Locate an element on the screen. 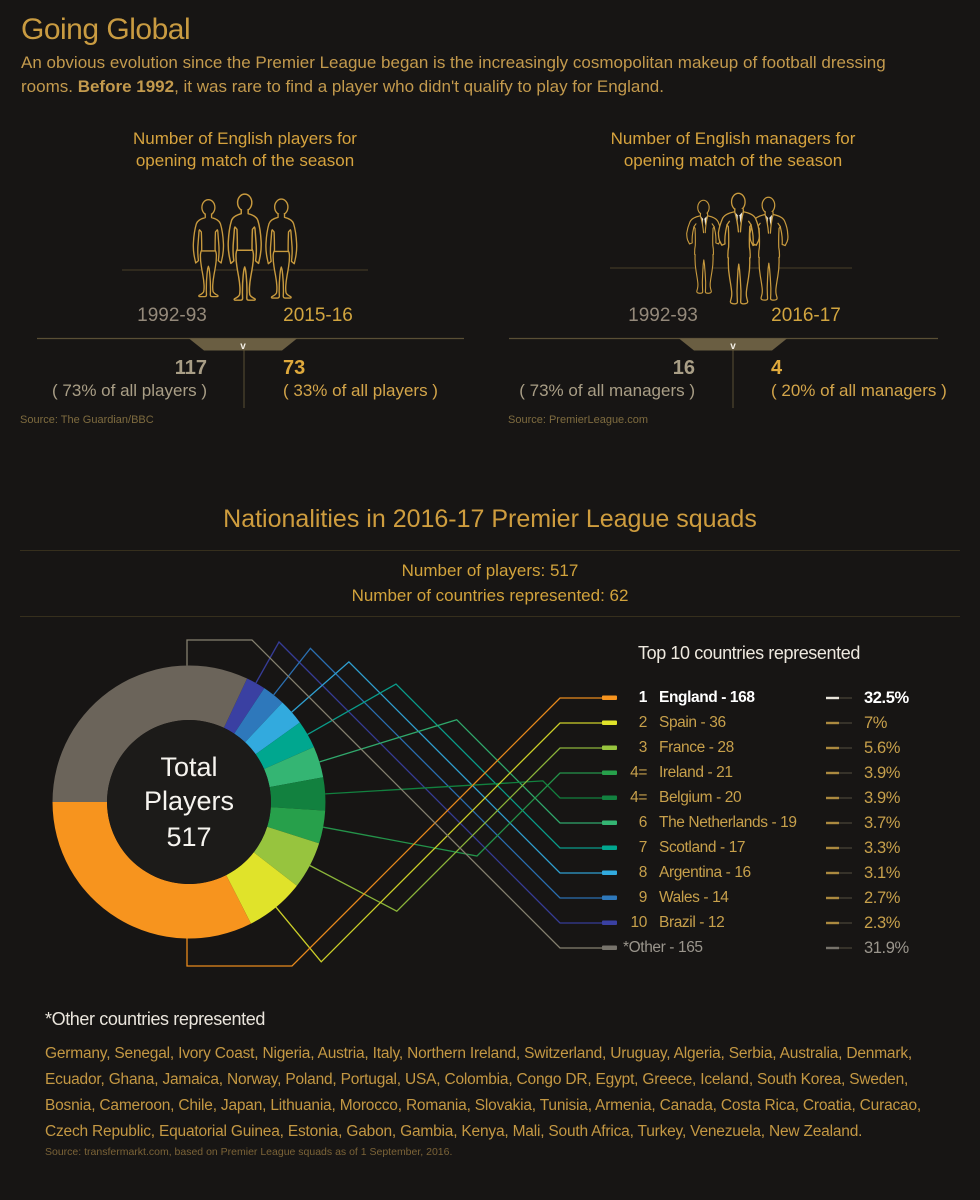 The width and height of the screenshot is (980, 1200). svg-text: Total is located at coordinates (188, 767).